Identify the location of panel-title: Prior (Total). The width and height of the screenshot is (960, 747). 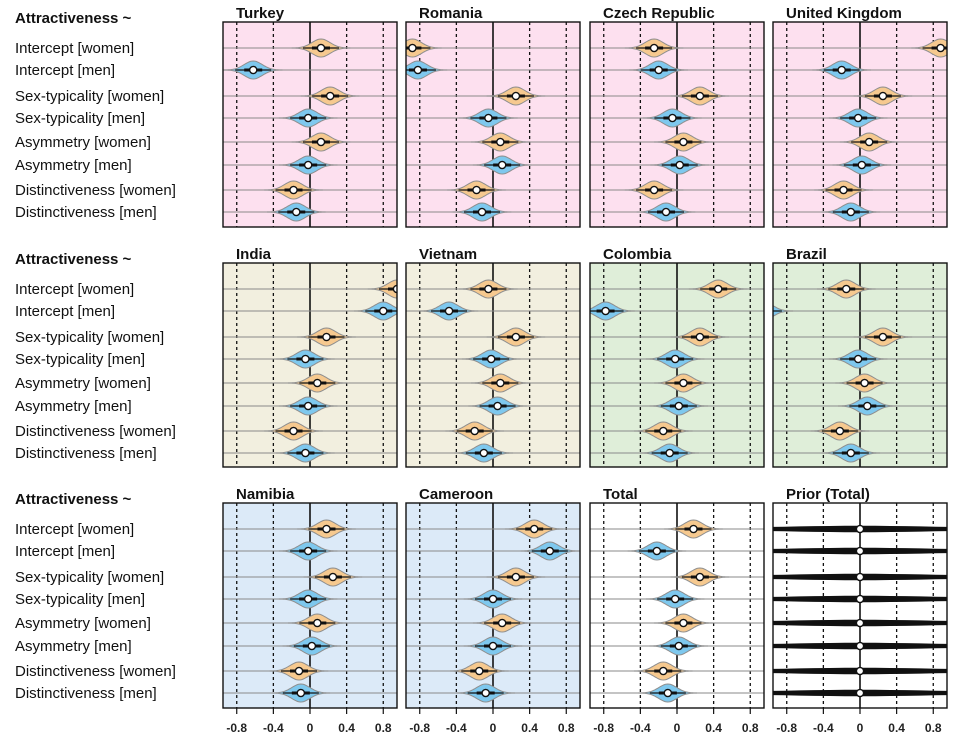
(828, 494).